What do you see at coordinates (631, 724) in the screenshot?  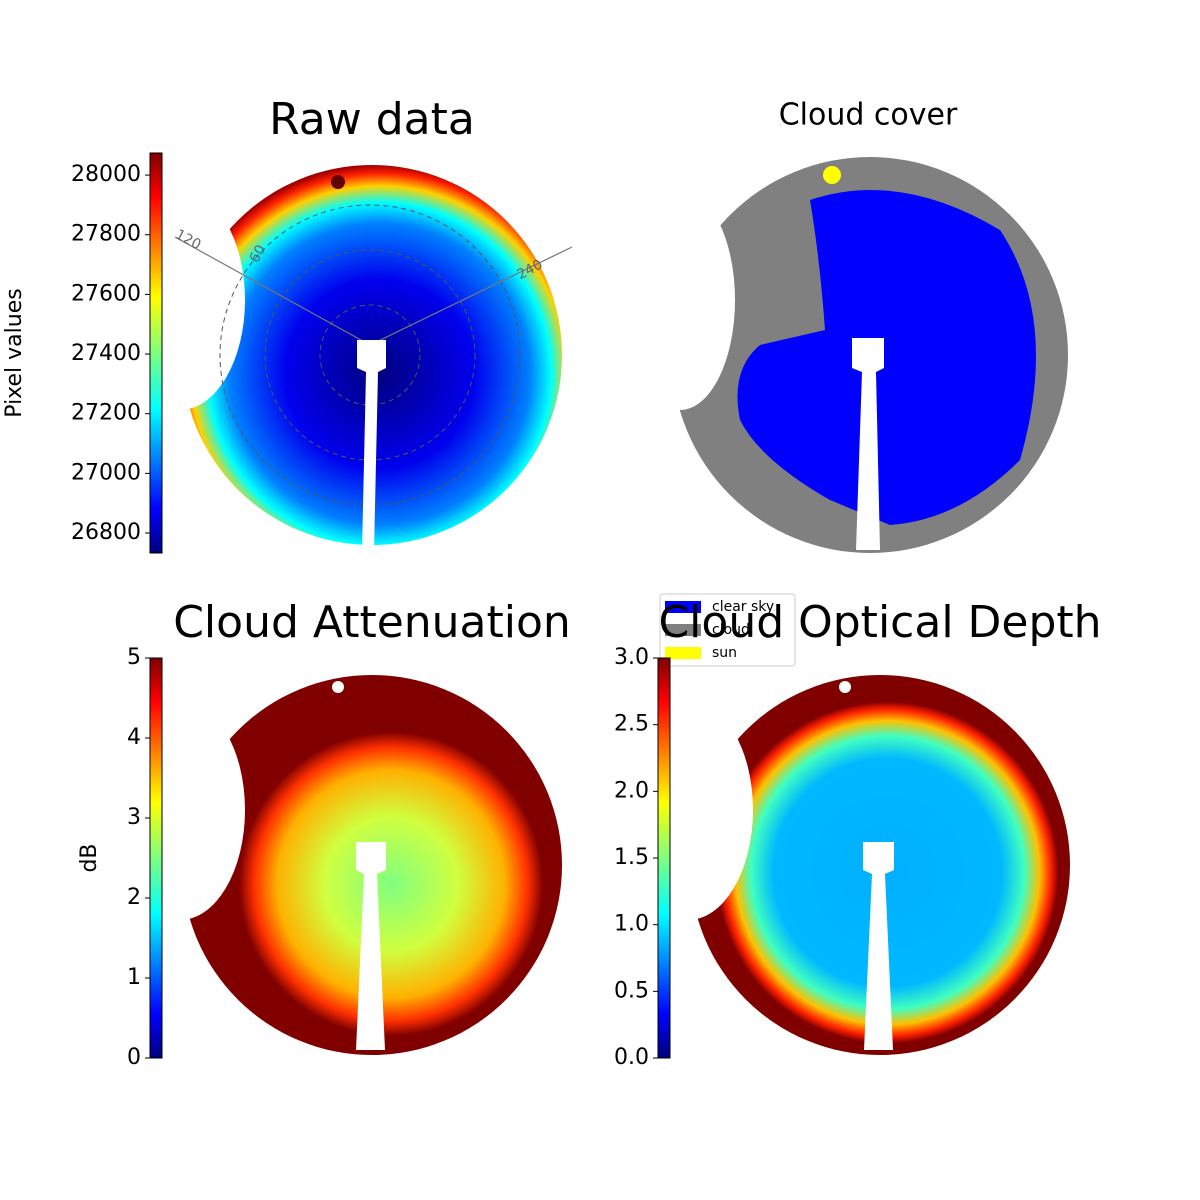 I see `tick-label: 2.5` at bounding box center [631, 724].